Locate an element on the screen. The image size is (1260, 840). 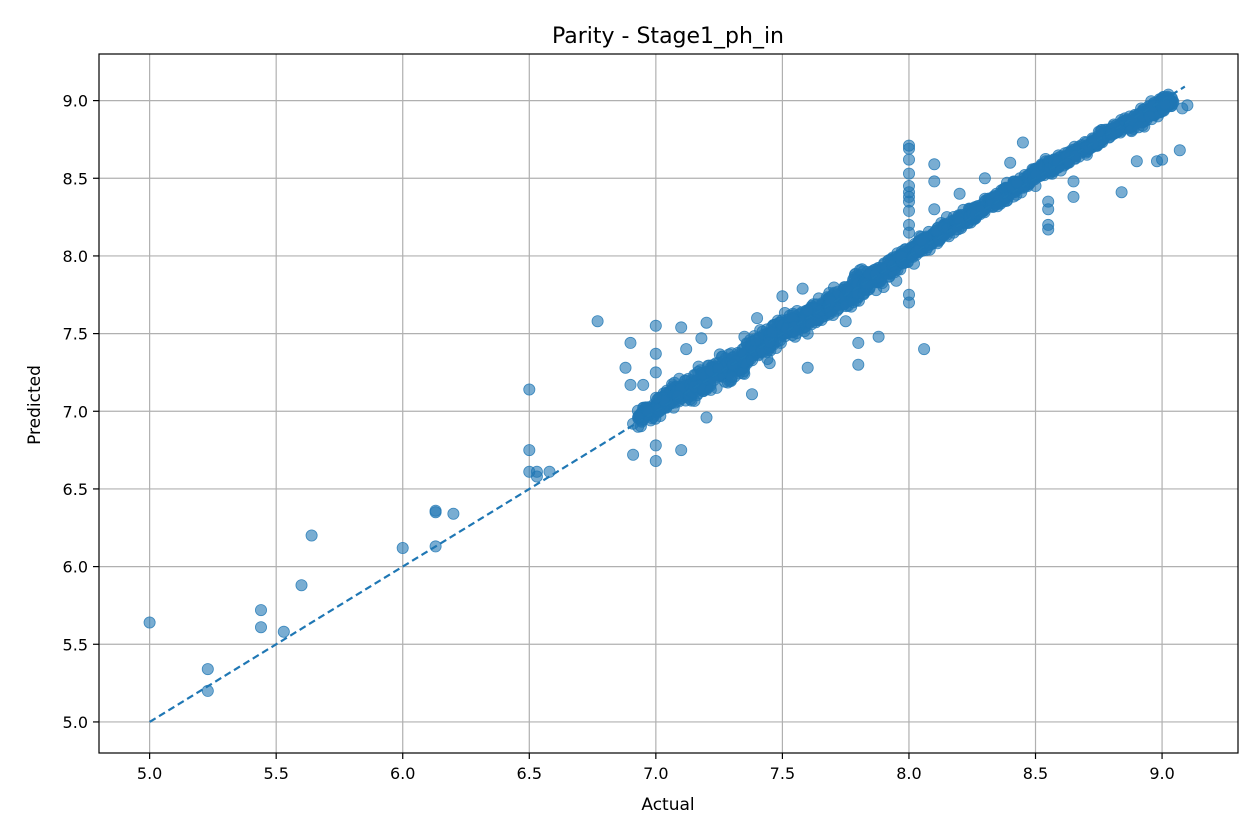
y-tick-label: 8.0 is located at coordinates (75, 256).